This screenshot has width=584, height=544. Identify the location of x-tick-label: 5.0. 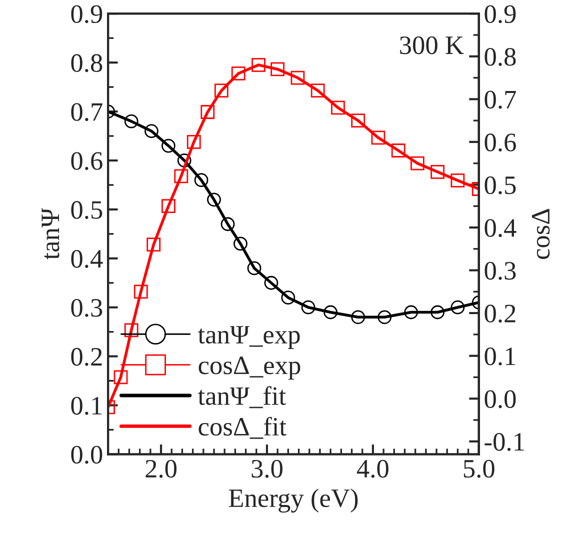
(479, 469).